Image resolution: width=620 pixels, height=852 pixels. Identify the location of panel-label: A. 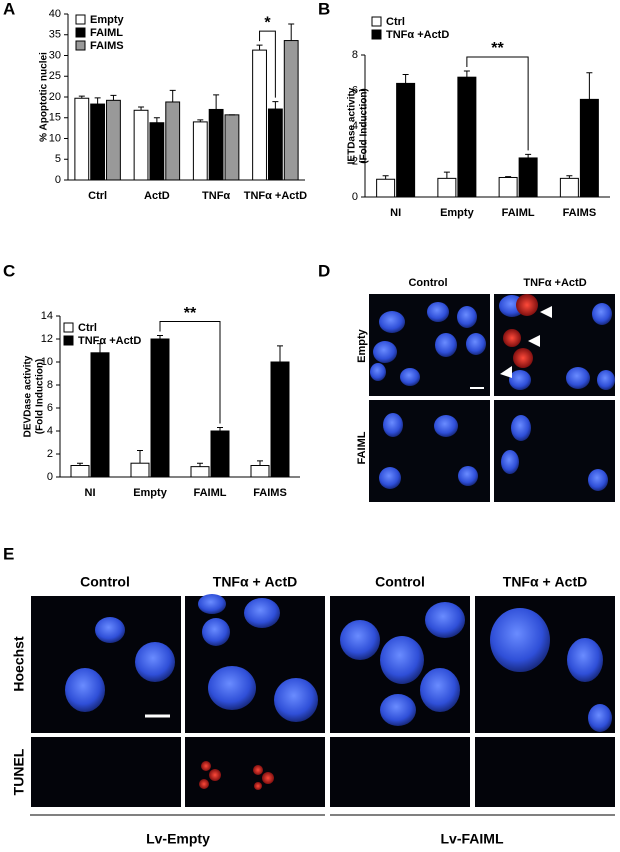
(9, 9).